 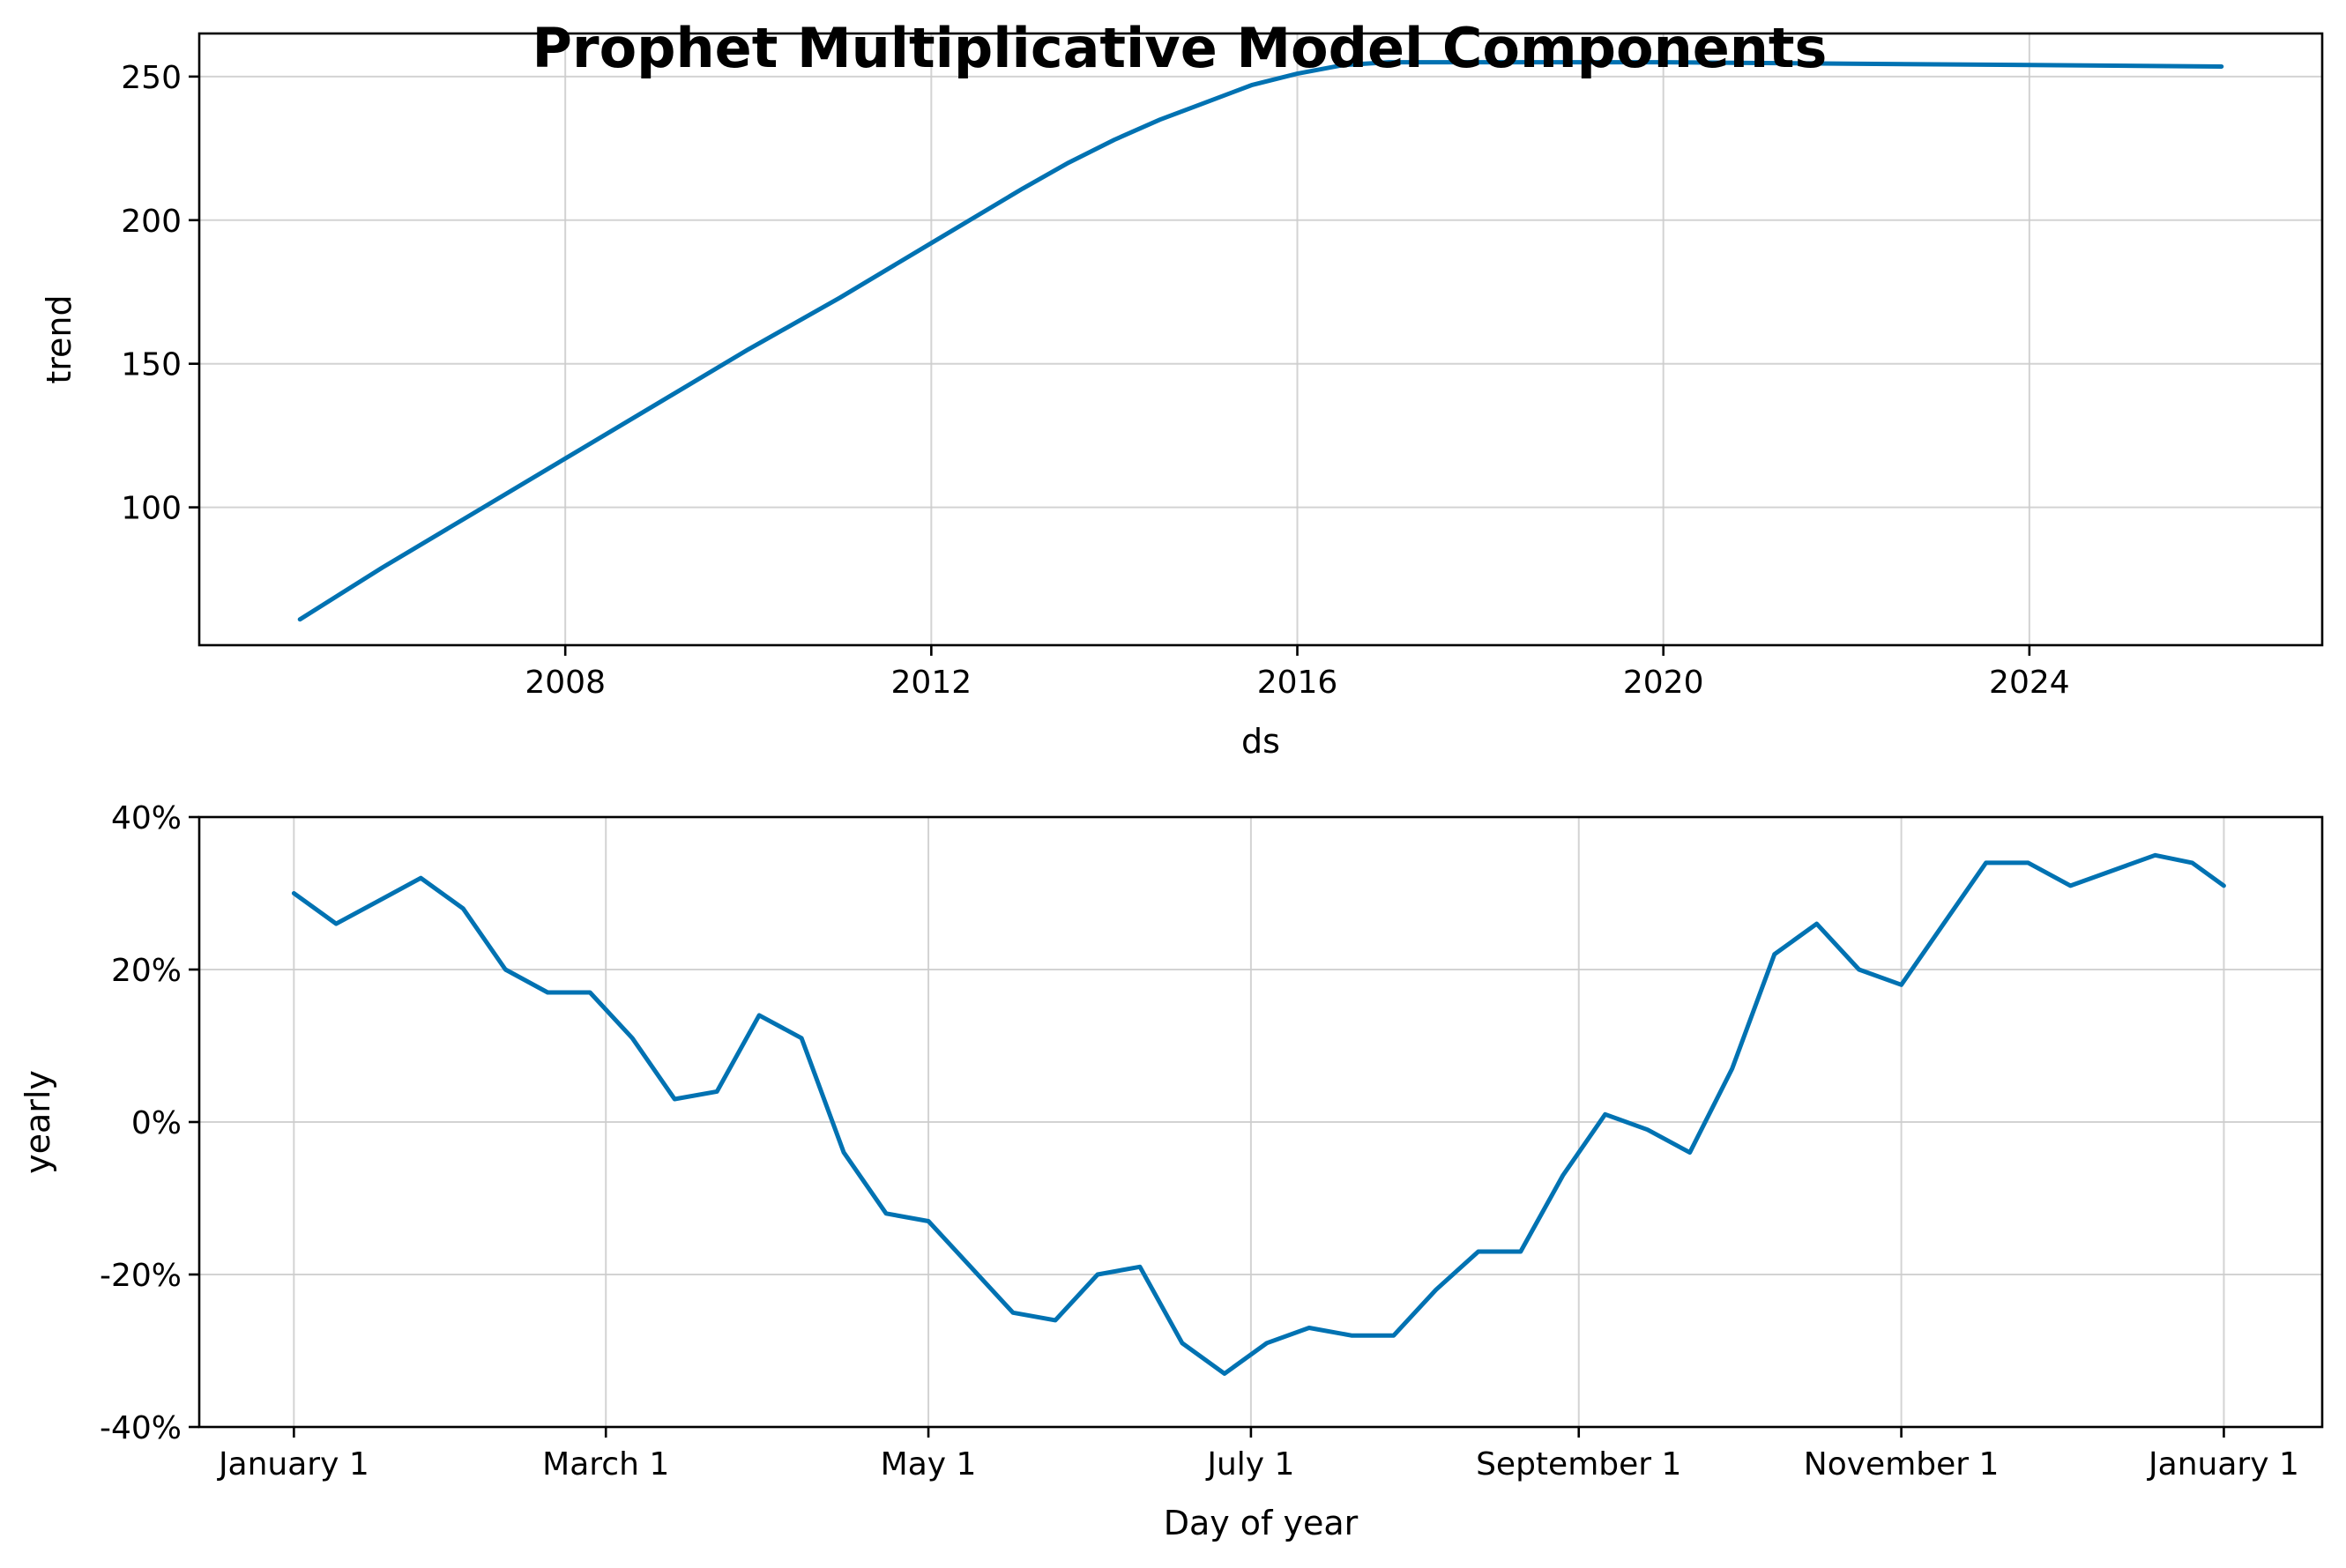 What do you see at coordinates (1298, 683) in the screenshot?
I see `trend-xtick-label: 2016` at bounding box center [1298, 683].